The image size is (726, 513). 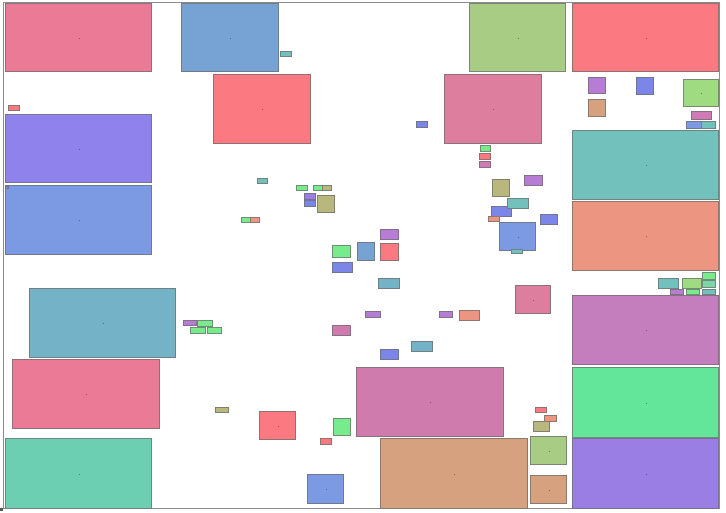 What do you see at coordinates (1, 509) in the screenshot?
I see `canvas-corner-marker` at bounding box center [1, 509].